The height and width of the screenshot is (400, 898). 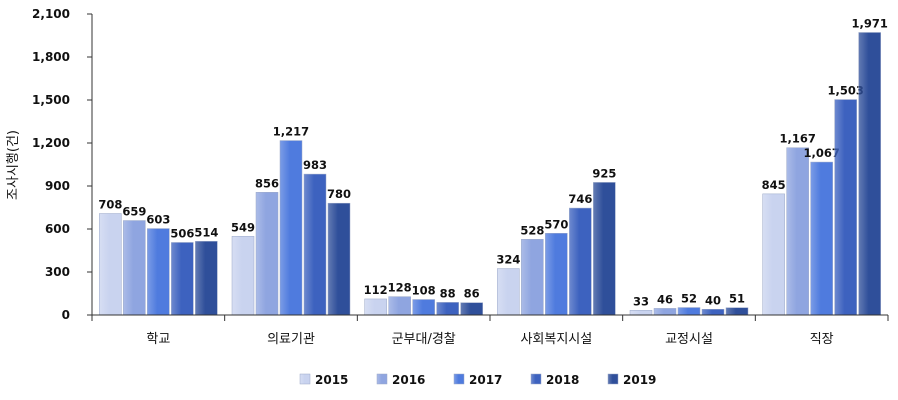 What do you see at coordinates (508, 260) in the screenshot?
I see `data-label: 324` at bounding box center [508, 260].